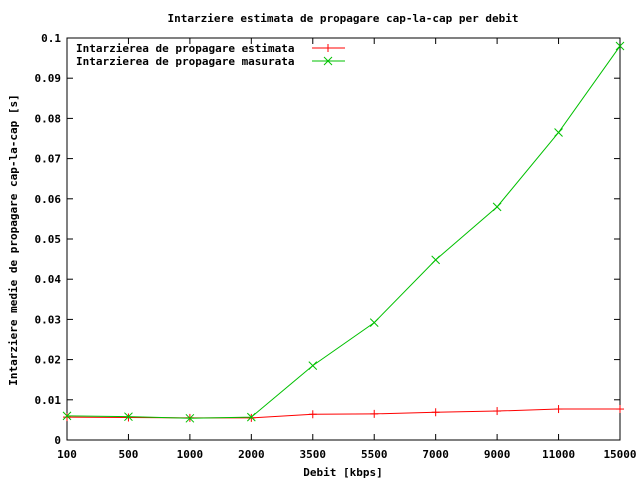  What do you see at coordinates (185, 61) in the screenshot?
I see `legend-label: Intarzierea de propagare masurata` at bounding box center [185, 61].